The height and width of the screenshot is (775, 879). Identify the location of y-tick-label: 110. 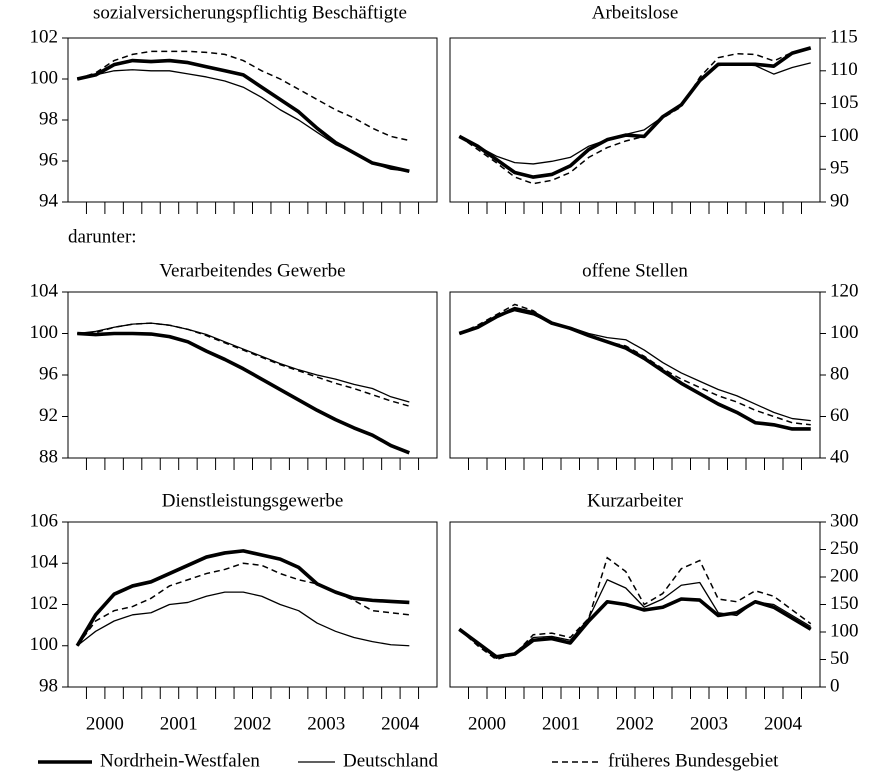
(844, 69).